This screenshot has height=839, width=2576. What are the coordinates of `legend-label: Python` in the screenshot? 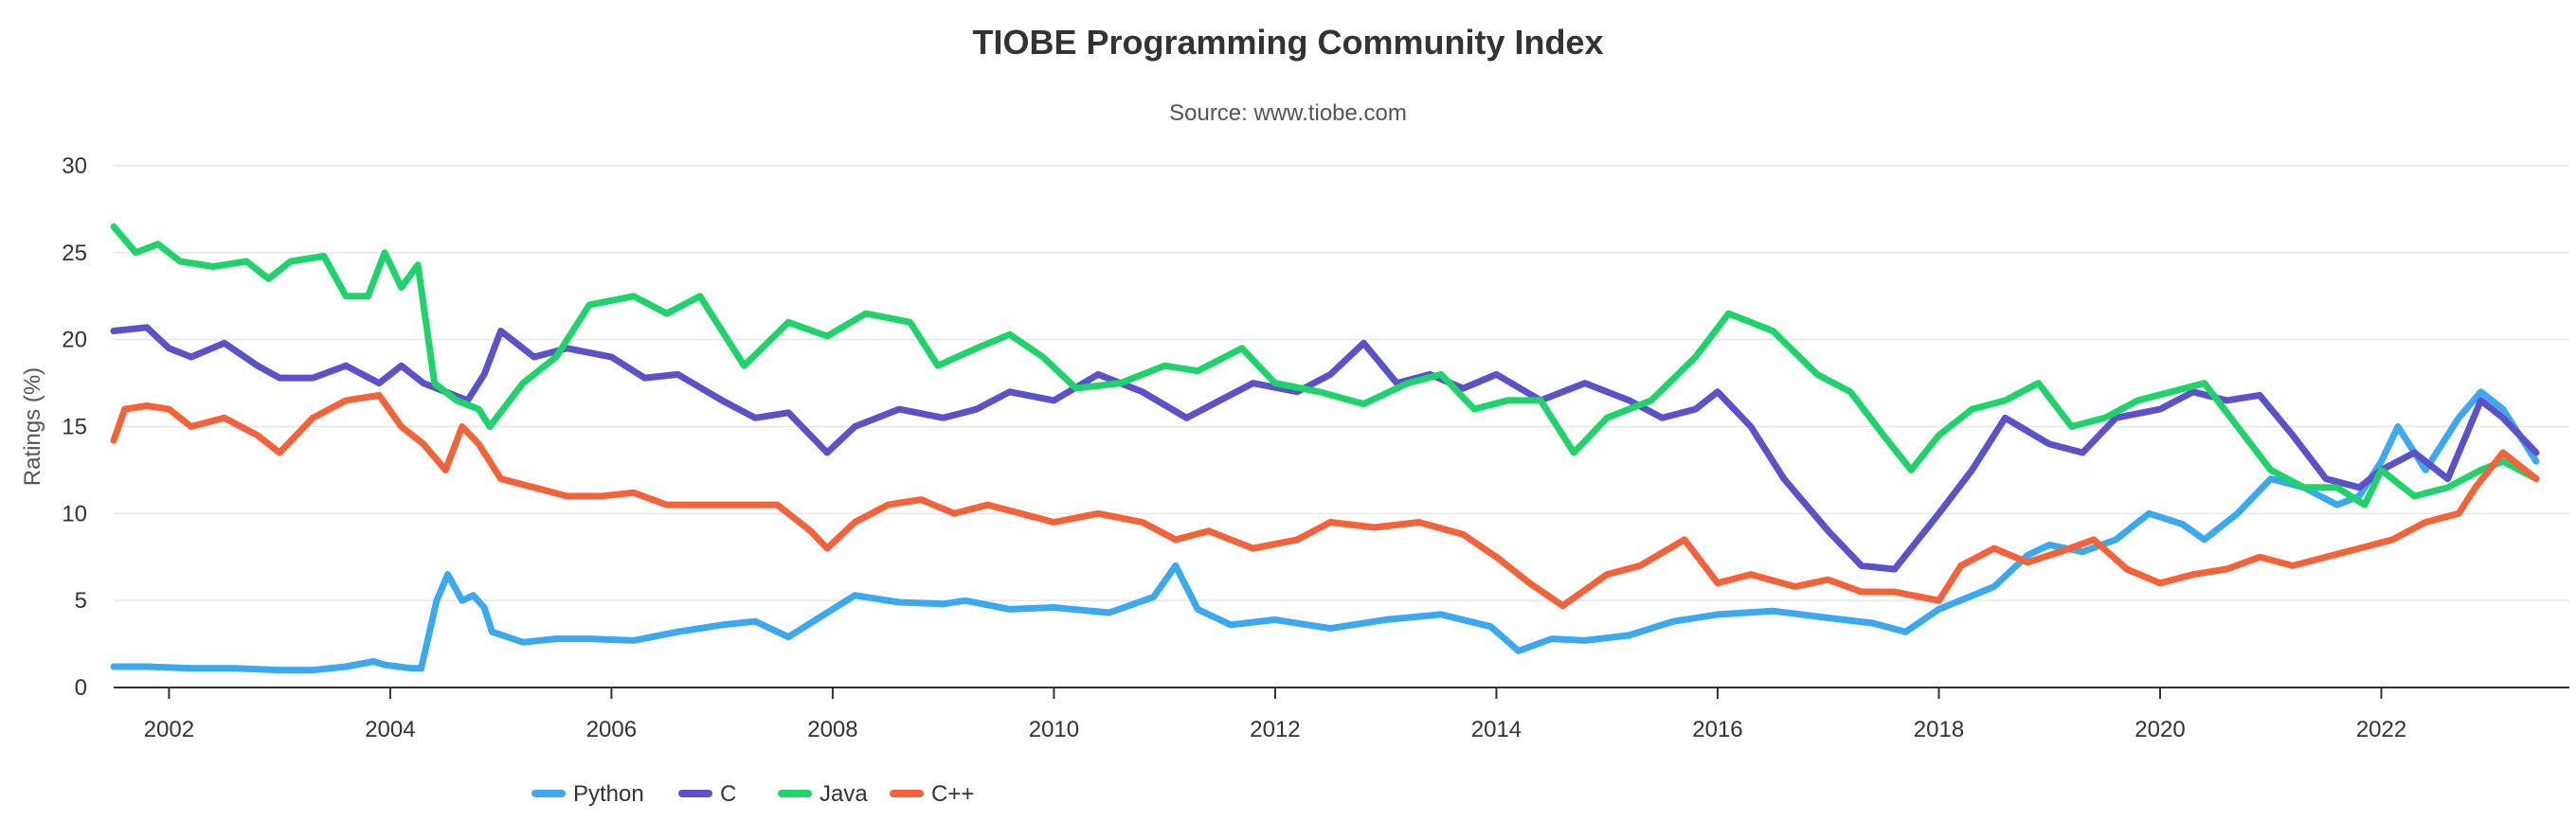 It's located at (608, 794).